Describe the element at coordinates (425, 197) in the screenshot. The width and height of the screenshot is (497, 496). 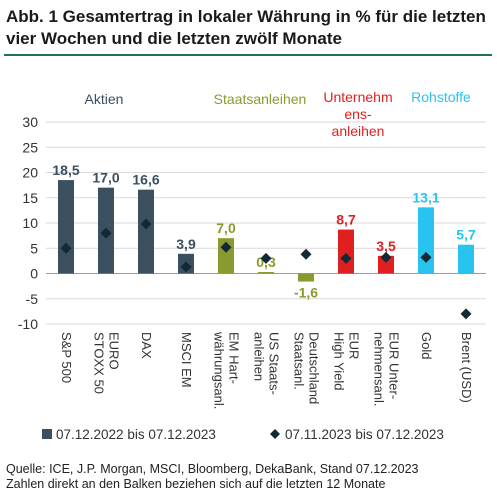
I see `bar-value-label: 13,1` at that location.